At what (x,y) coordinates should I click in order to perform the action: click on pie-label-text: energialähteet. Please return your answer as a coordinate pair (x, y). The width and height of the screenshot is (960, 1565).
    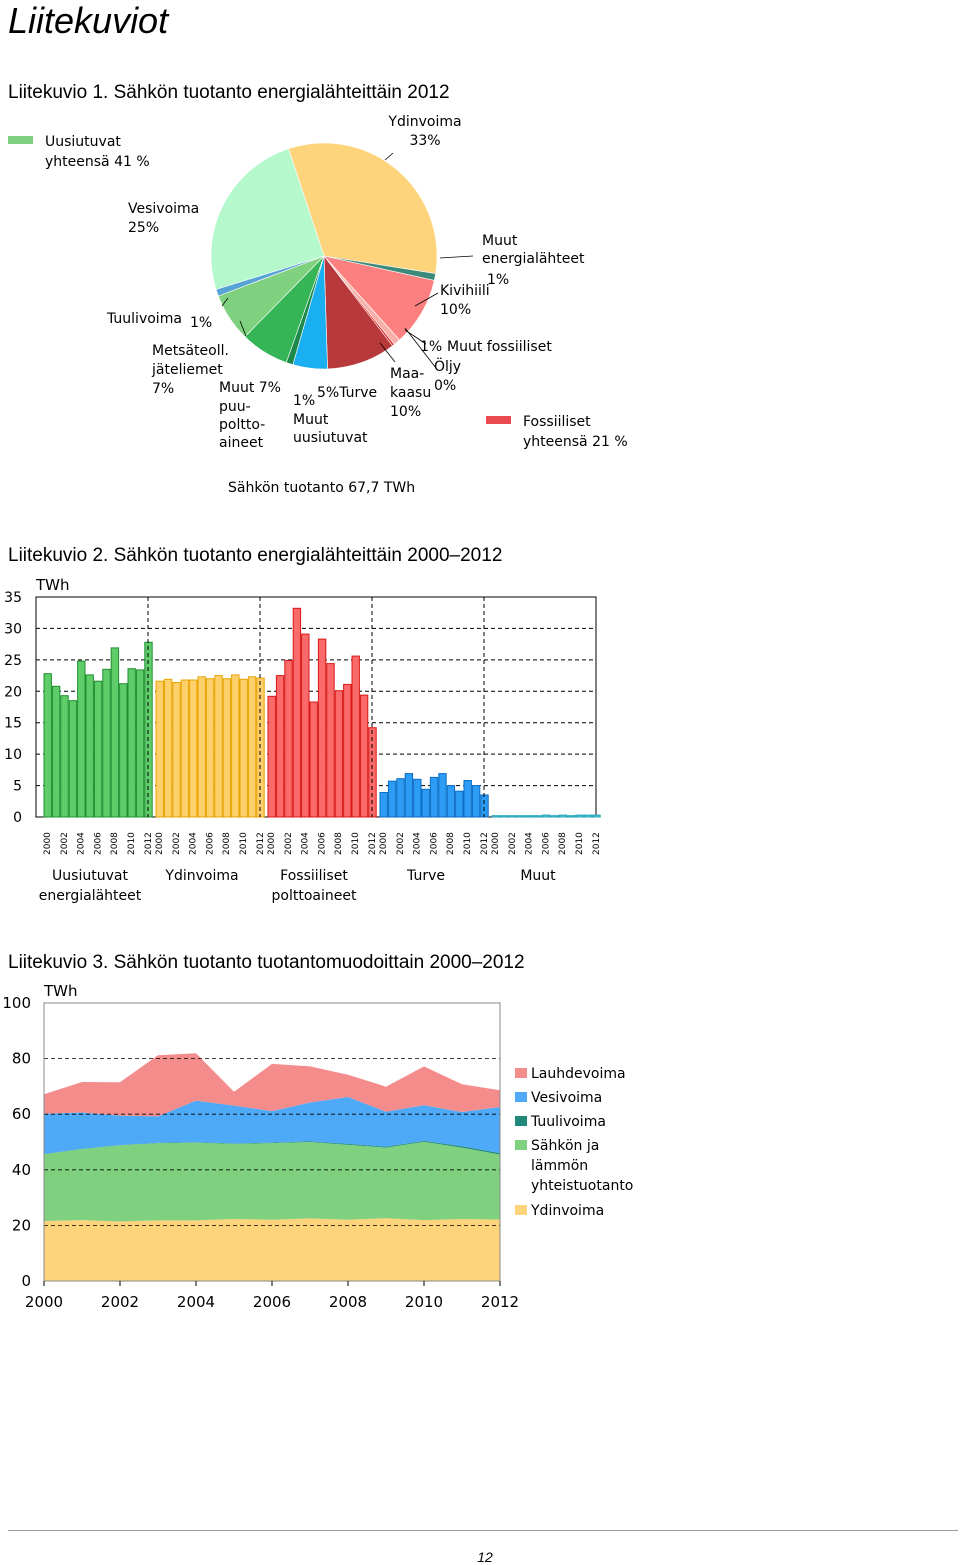
    Looking at the image, I should click on (533, 259).